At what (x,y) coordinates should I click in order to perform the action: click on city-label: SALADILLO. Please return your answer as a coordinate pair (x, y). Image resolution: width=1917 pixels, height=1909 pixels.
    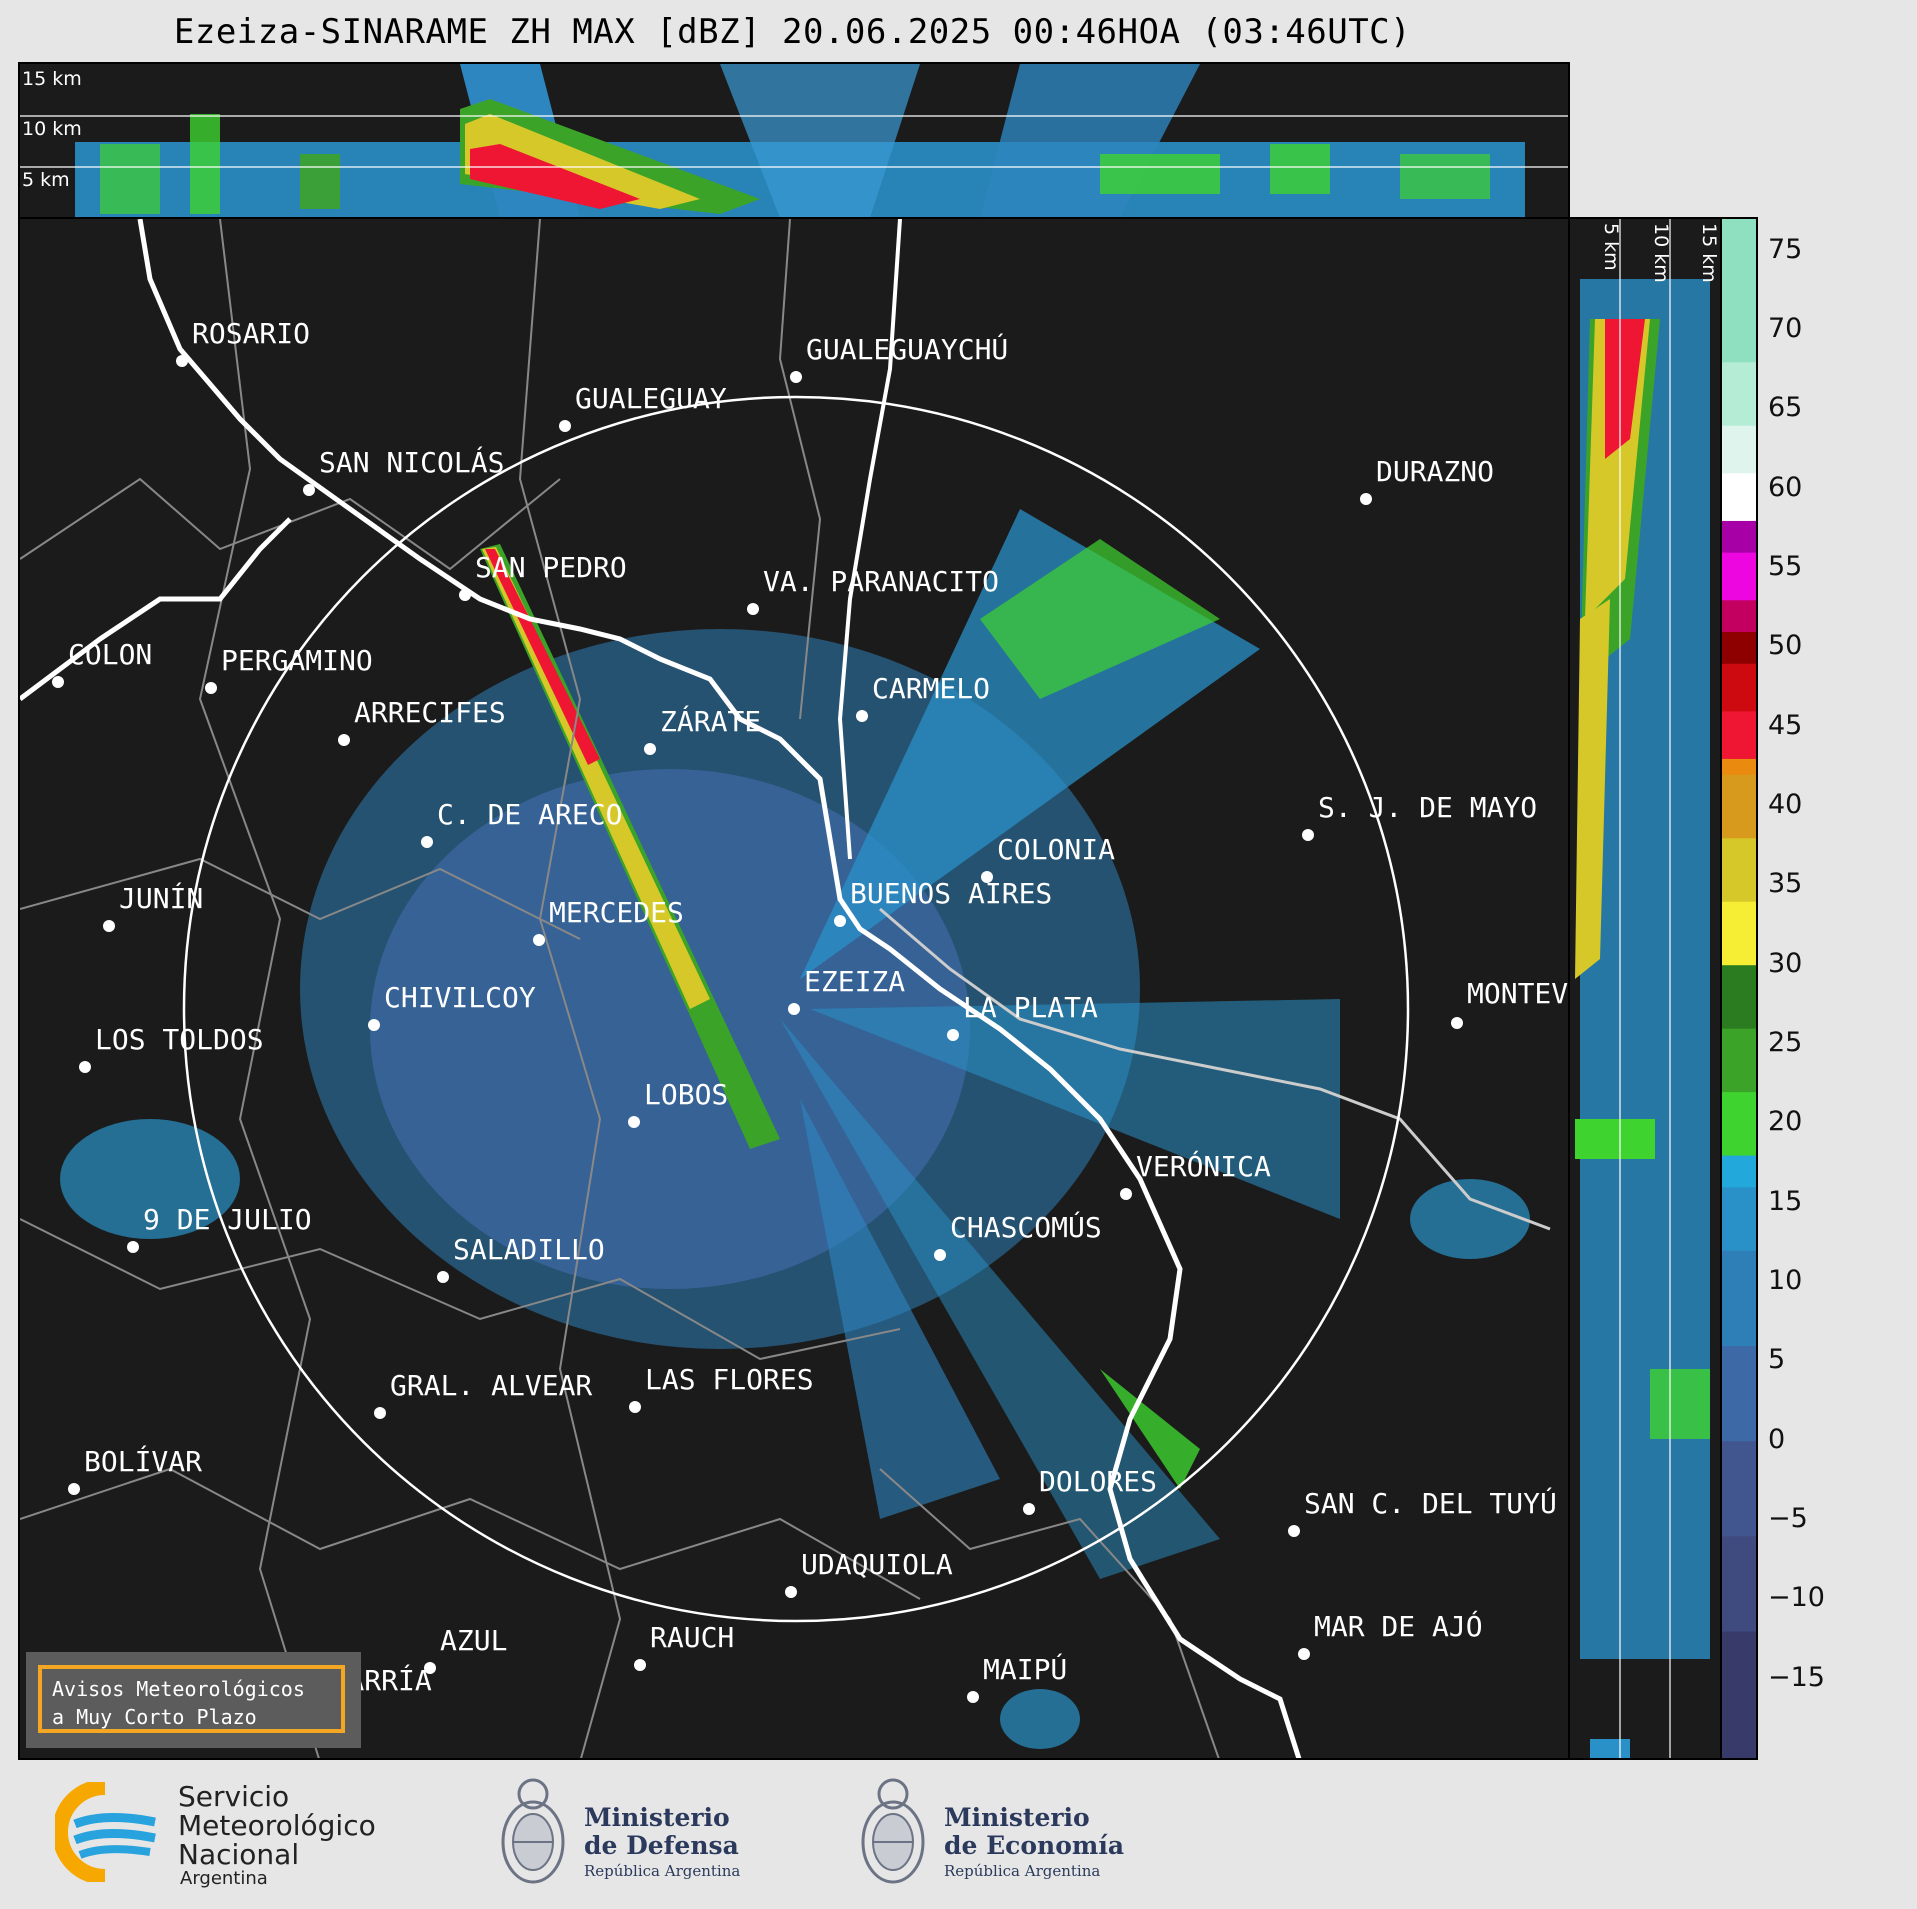
    Looking at the image, I should click on (529, 1249).